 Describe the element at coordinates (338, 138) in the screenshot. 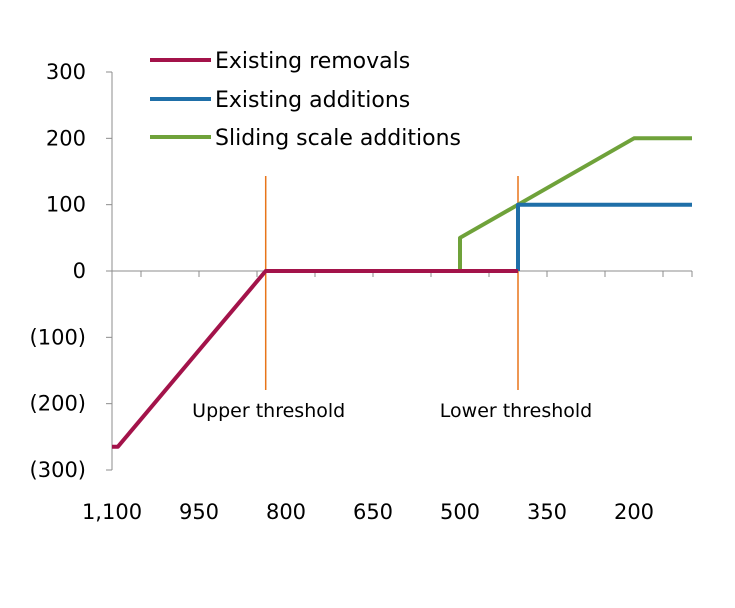

I see `legend-label: Sliding scale additions` at that location.